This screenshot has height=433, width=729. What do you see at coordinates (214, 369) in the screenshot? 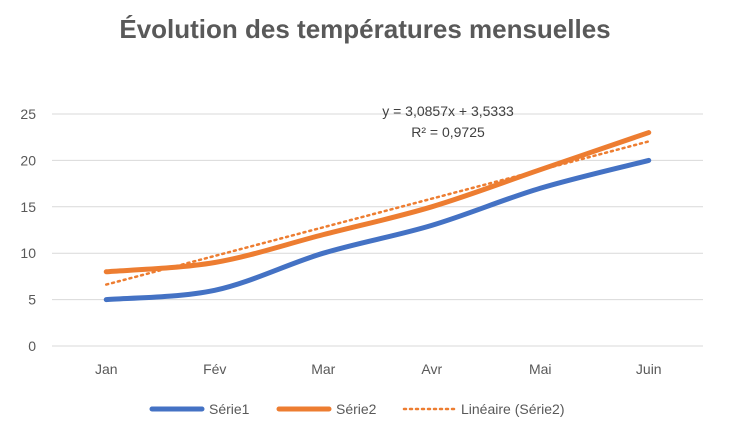
I see `x-tick-label: Fév` at bounding box center [214, 369].